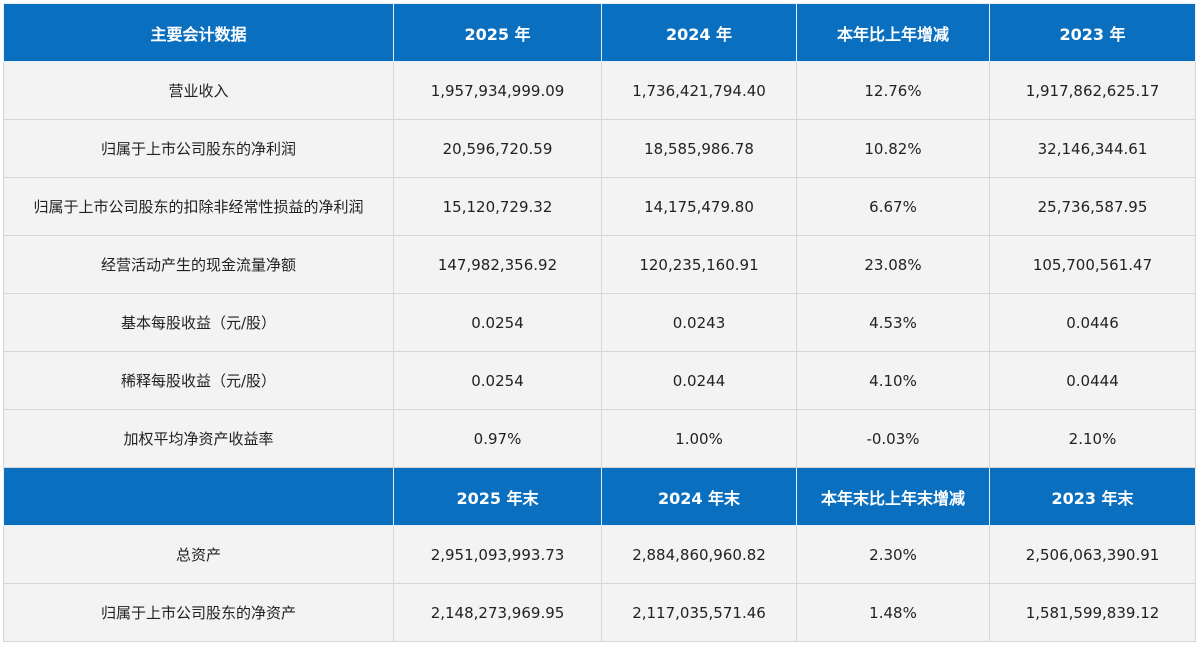 The width and height of the screenshot is (1198, 661). What do you see at coordinates (198, 206) in the screenshot?
I see `cell: 归属于上市公司股东的扣除非经常性损益的净利润` at bounding box center [198, 206].